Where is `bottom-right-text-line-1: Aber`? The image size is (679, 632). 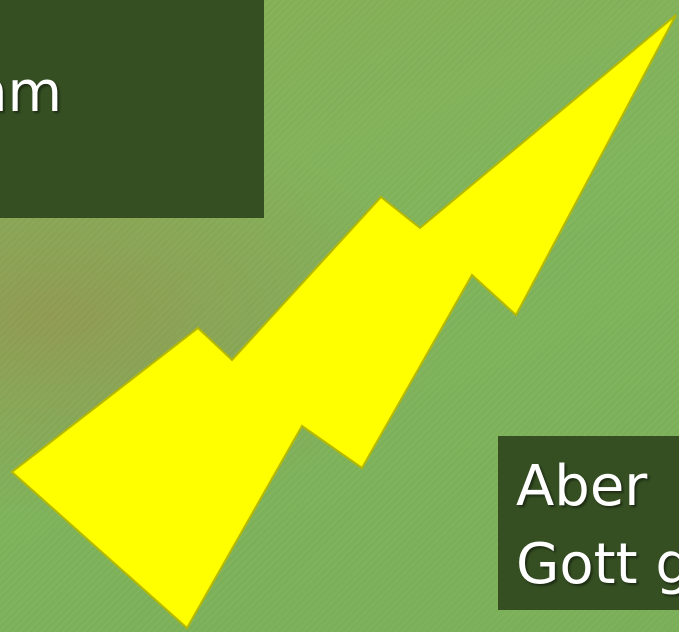 bottom-right-text-line-1: Aber is located at coordinates (582, 486).